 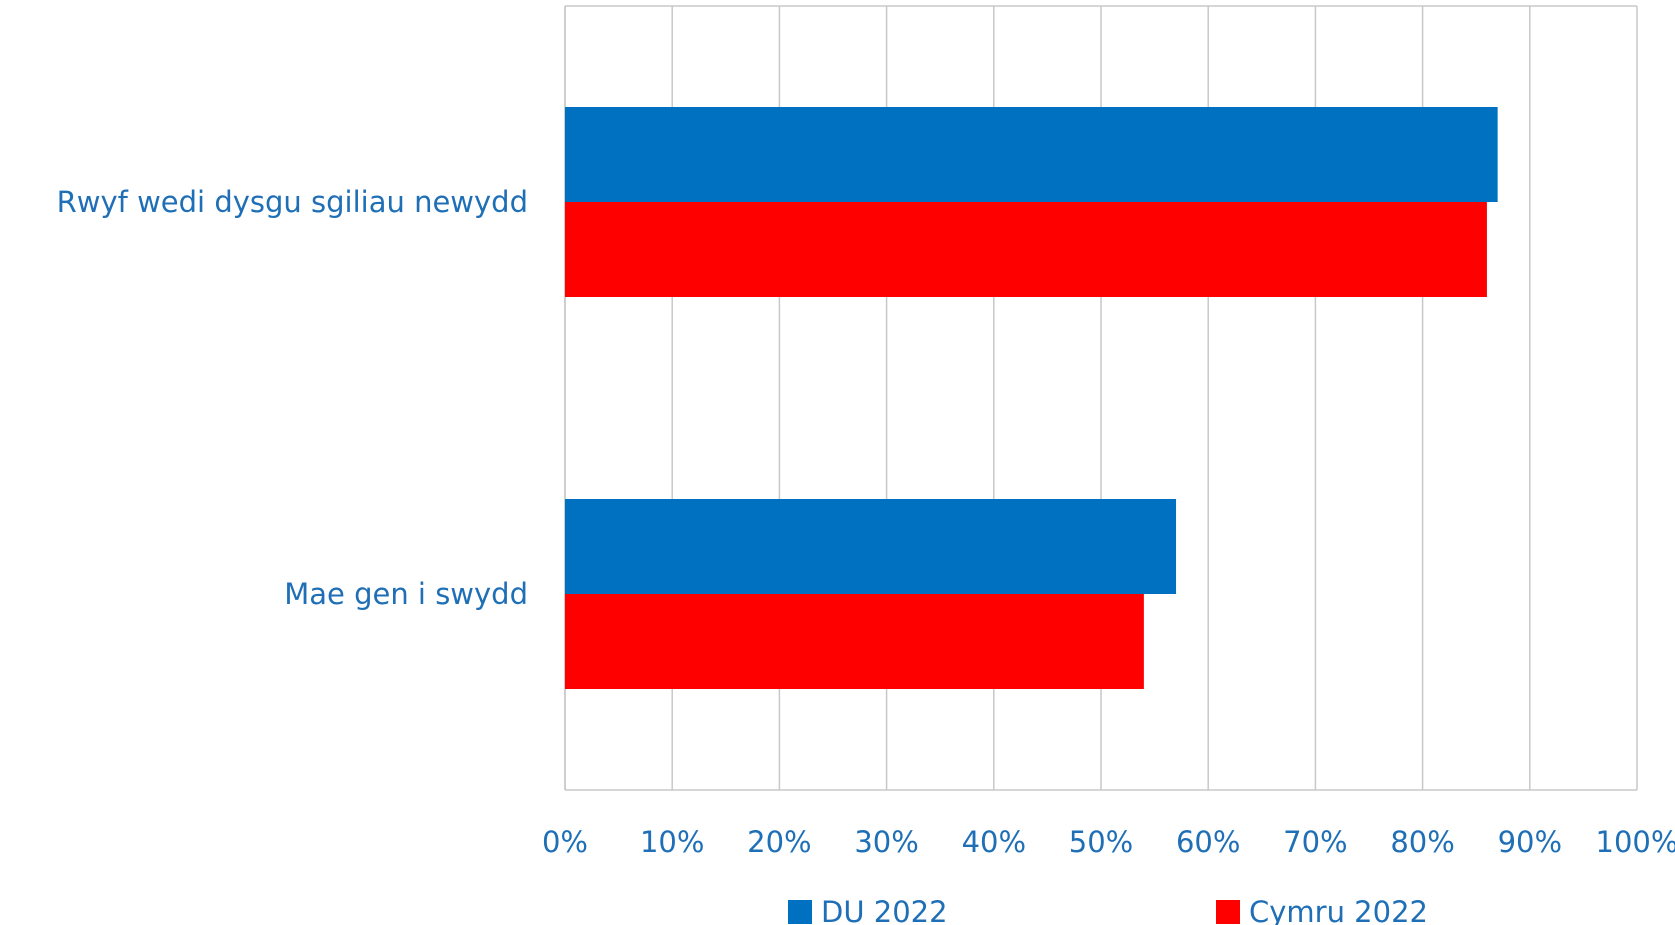 What do you see at coordinates (884, 910) in the screenshot?
I see `legend-label: DU 2022` at bounding box center [884, 910].